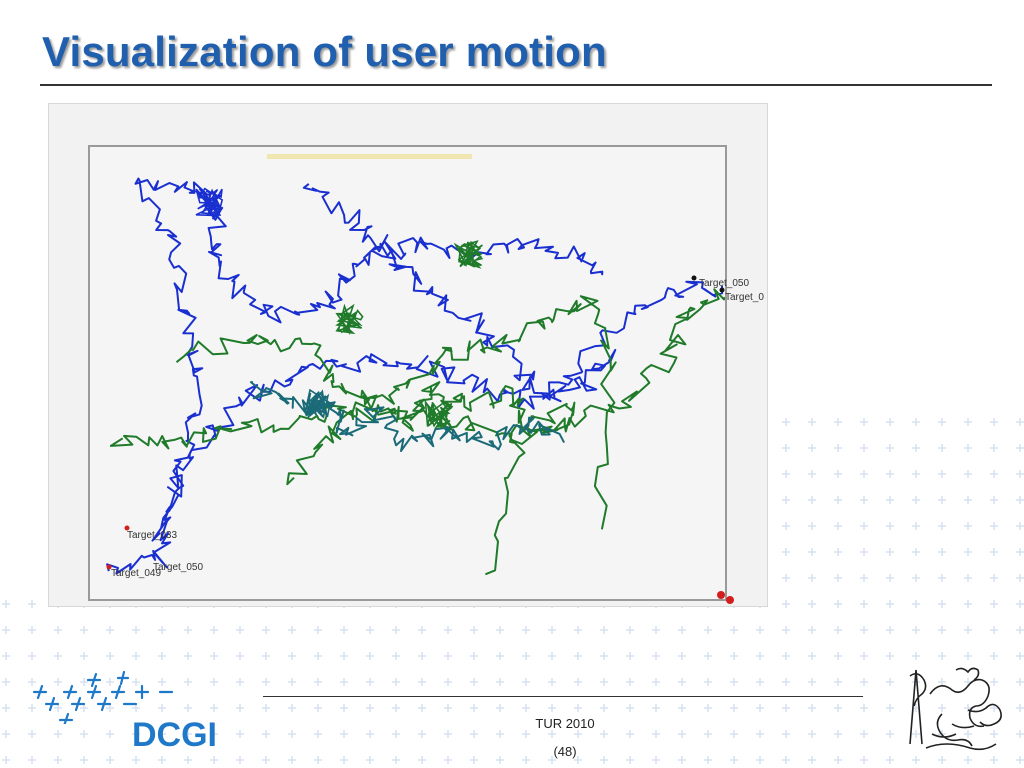 Image resolution: width=1024 pixels, height=768 pixels. I want to click on title-divider, so click(516, 85).